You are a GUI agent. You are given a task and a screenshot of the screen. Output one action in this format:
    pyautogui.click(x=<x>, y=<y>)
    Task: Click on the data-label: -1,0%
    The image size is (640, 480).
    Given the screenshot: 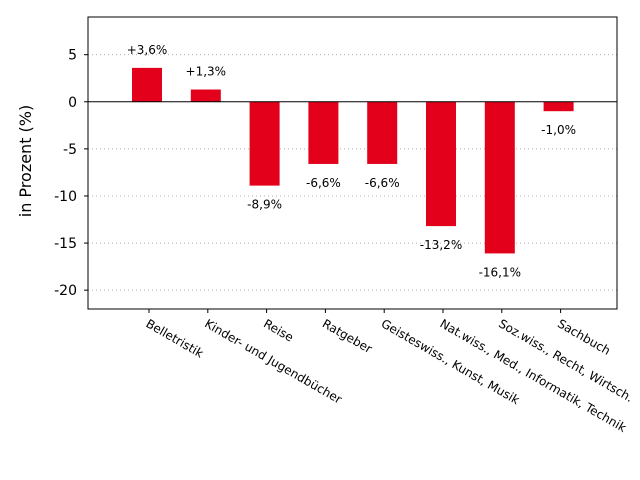 What is the action you would take?
    pyautogui.click(x=558, y=130)
    